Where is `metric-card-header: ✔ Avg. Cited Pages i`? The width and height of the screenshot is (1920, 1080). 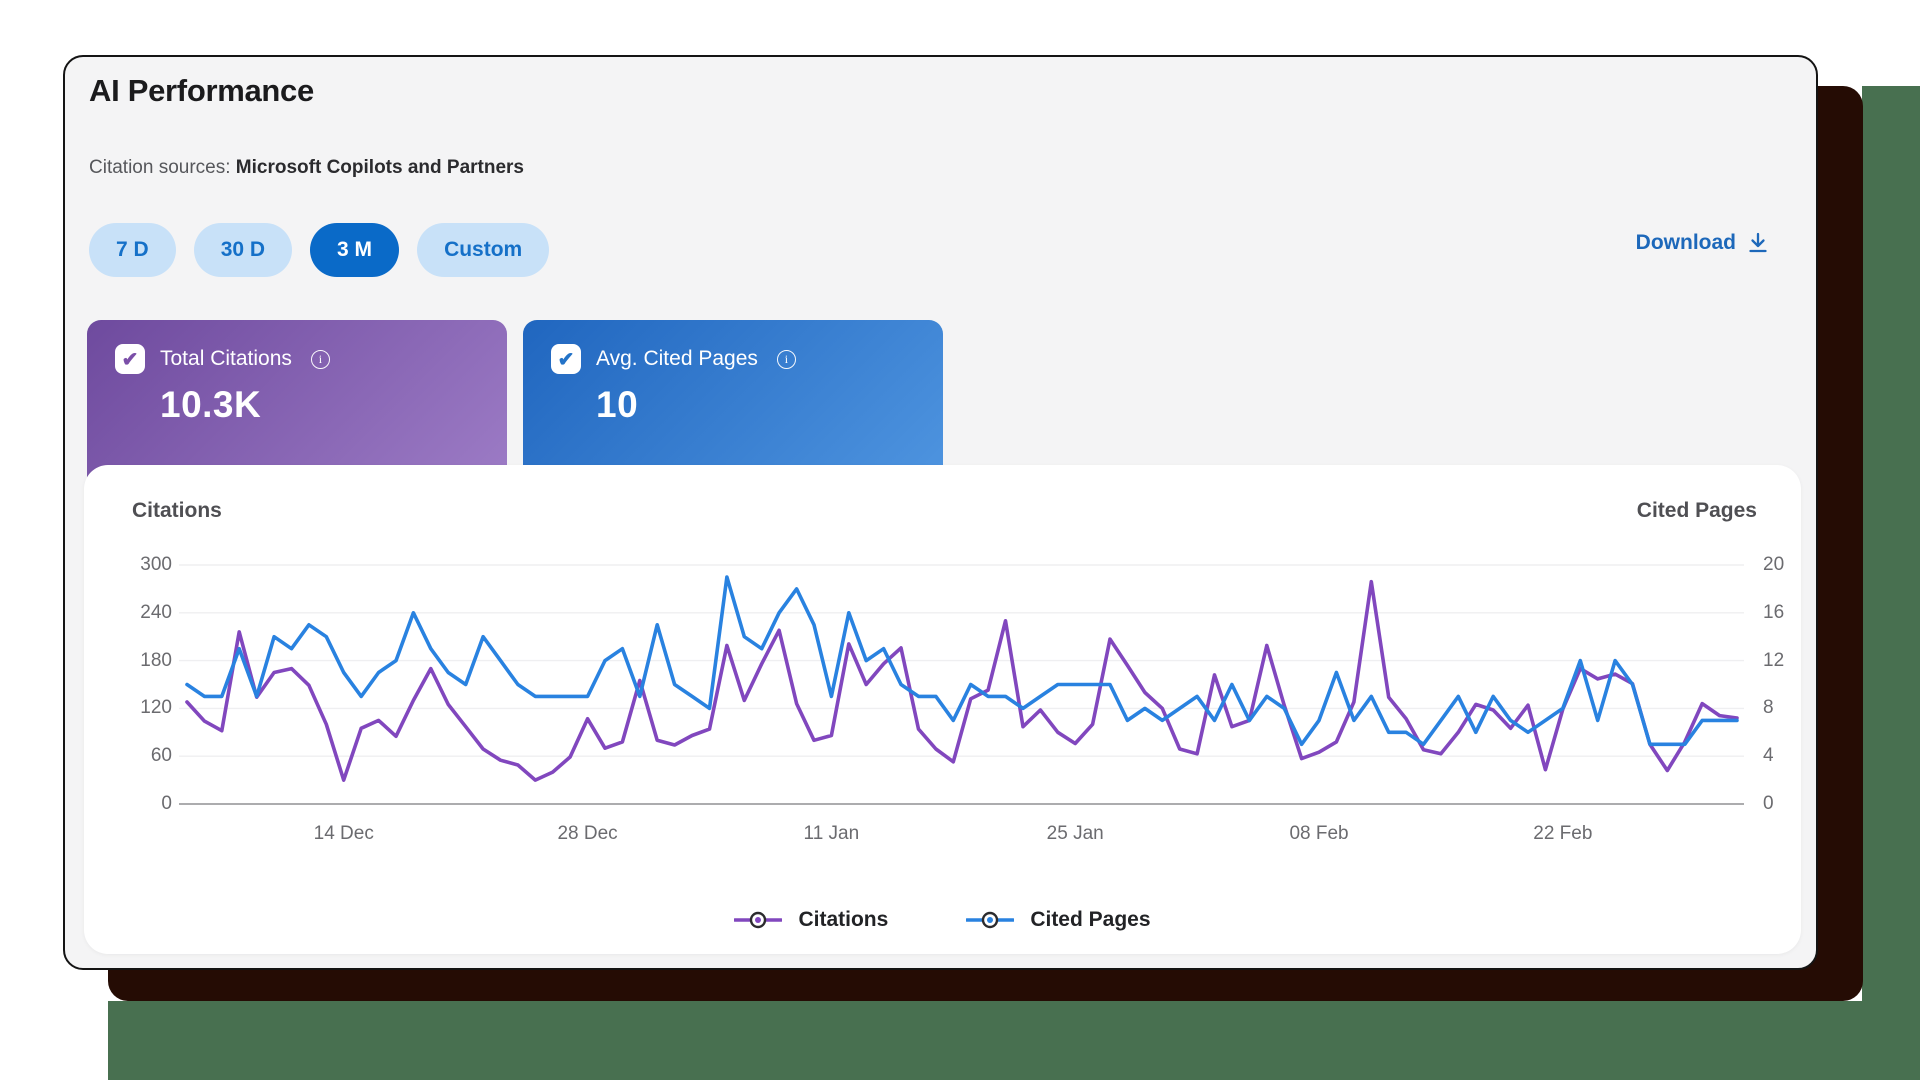 metric-card-header: ✔ Avg. Cited Pages i is located at coordinates (747, 359).